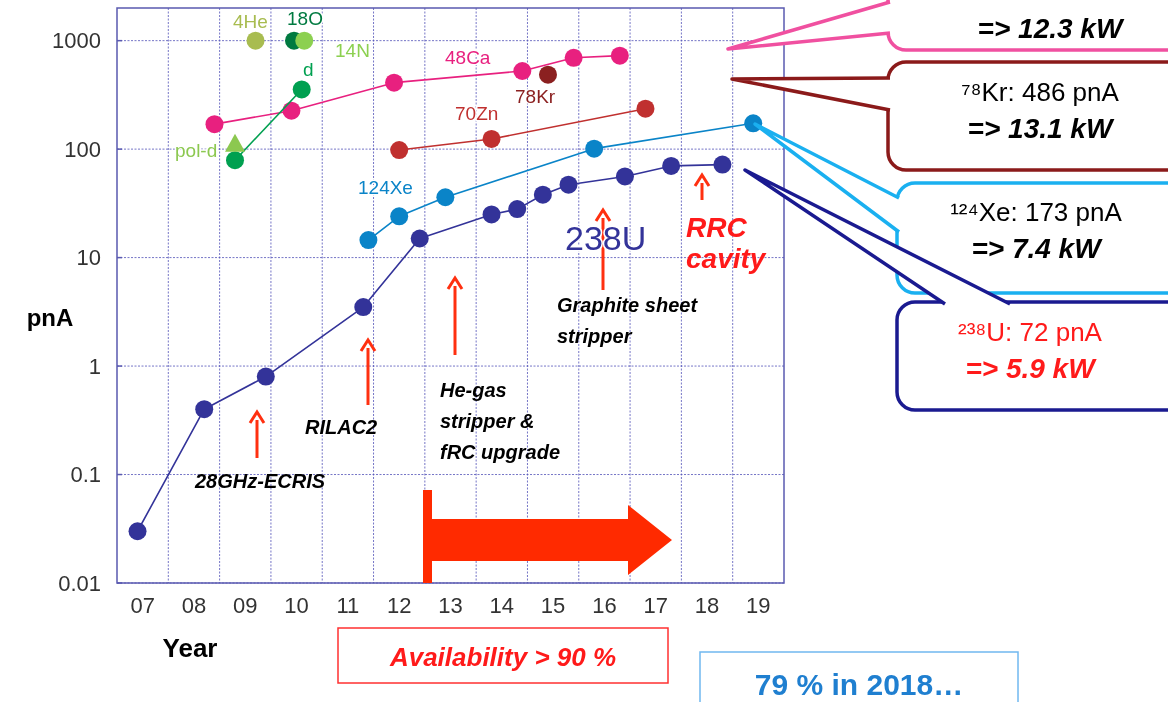 The image size is (1168, 702). What do you see at coordinates (450, 605) in the screenshot?
I see `x-tick-label: 13` at bounding box center [450, 605].